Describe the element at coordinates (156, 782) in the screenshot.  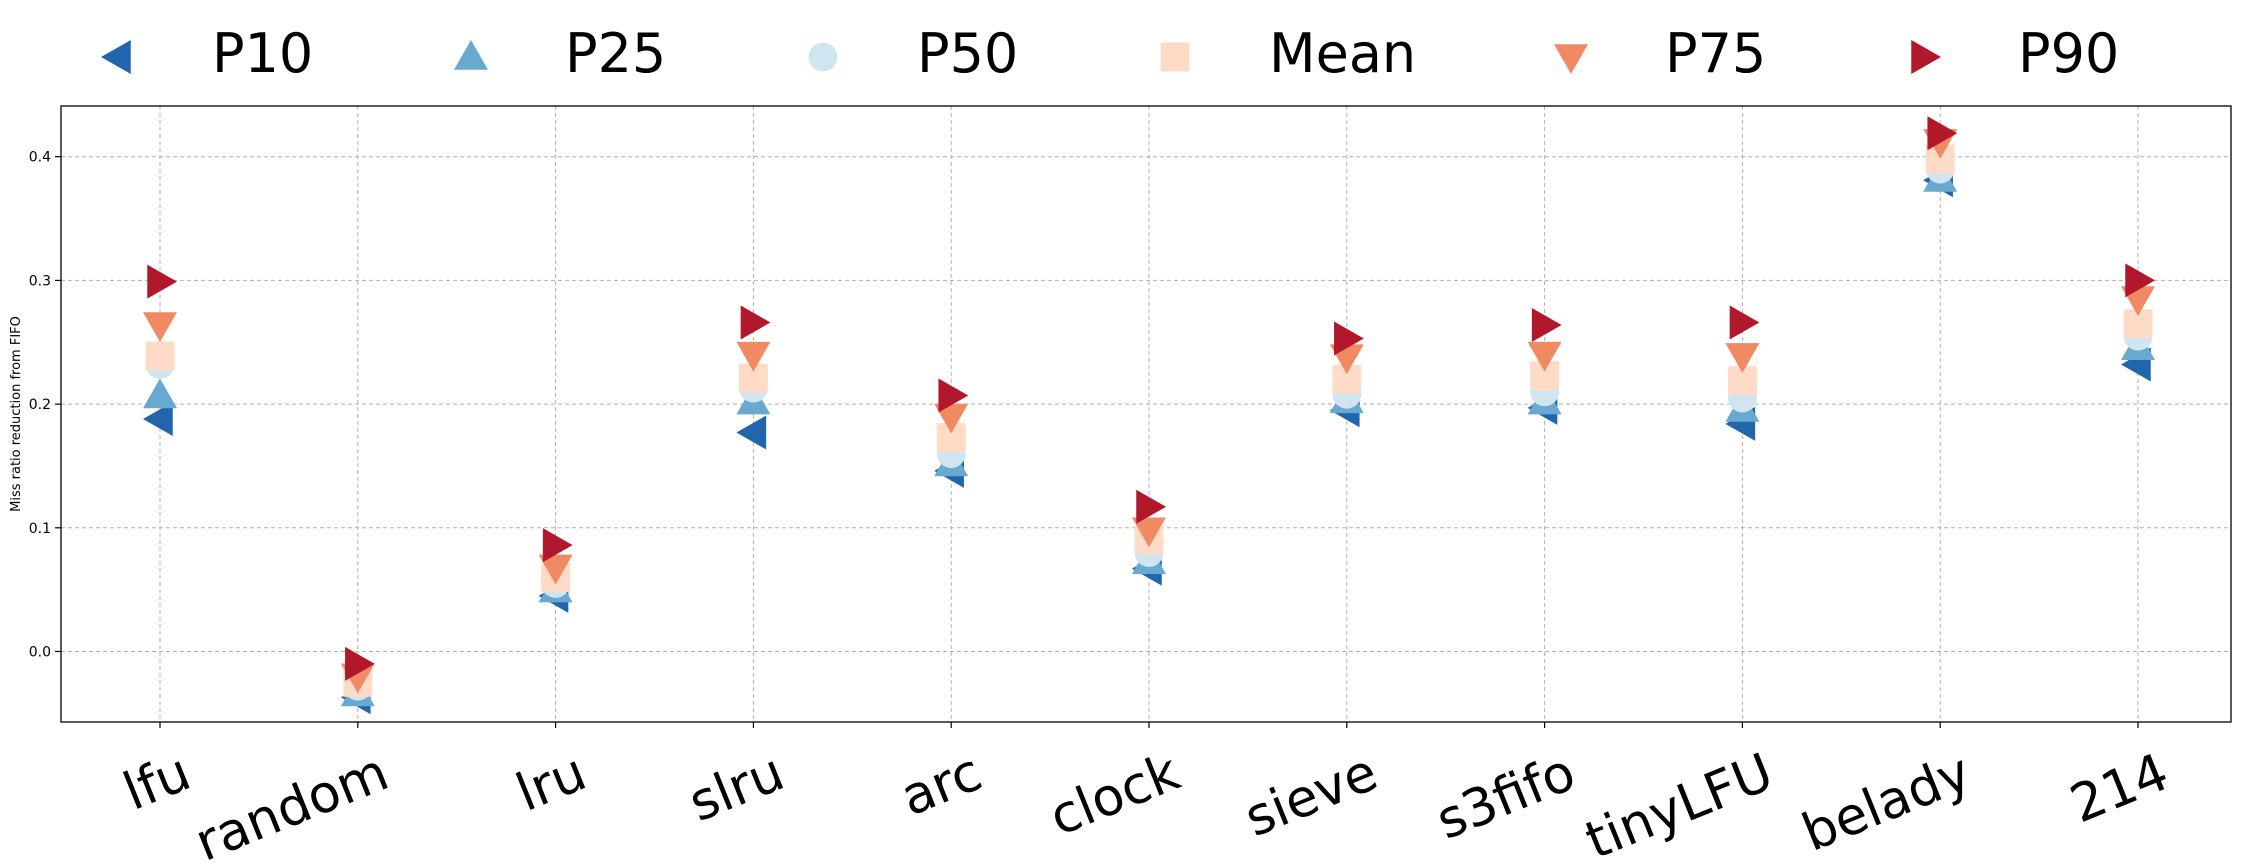
I see `x-tick-label: lfu` at that location.